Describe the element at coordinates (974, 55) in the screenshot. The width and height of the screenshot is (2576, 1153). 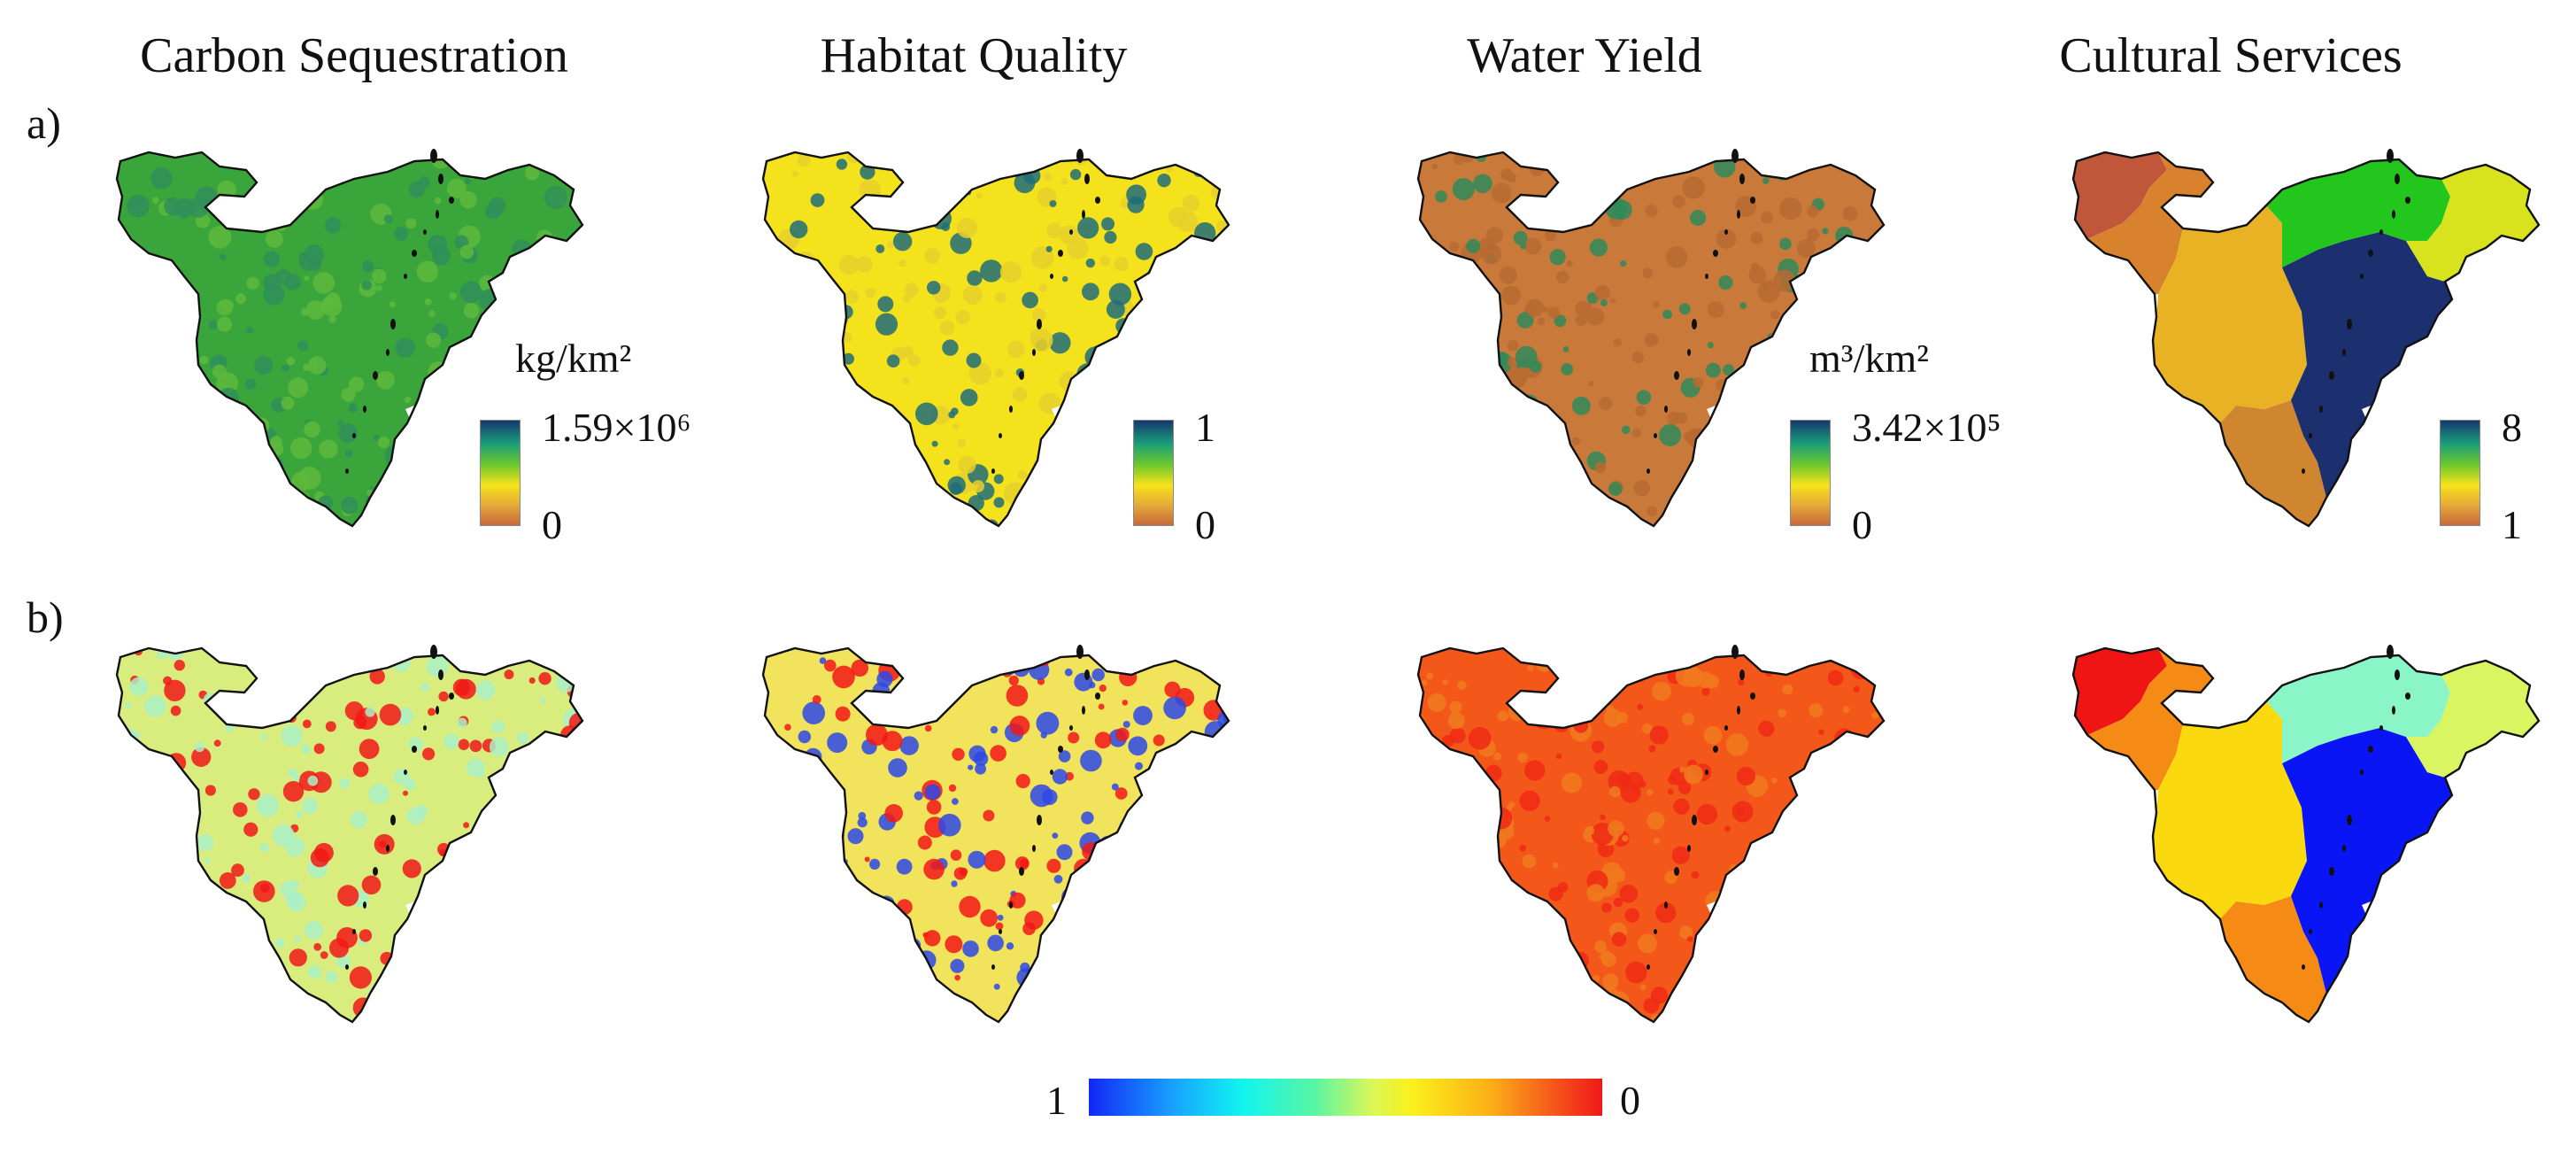
I see `column-title-habitat: Habitat Quality` at that location.